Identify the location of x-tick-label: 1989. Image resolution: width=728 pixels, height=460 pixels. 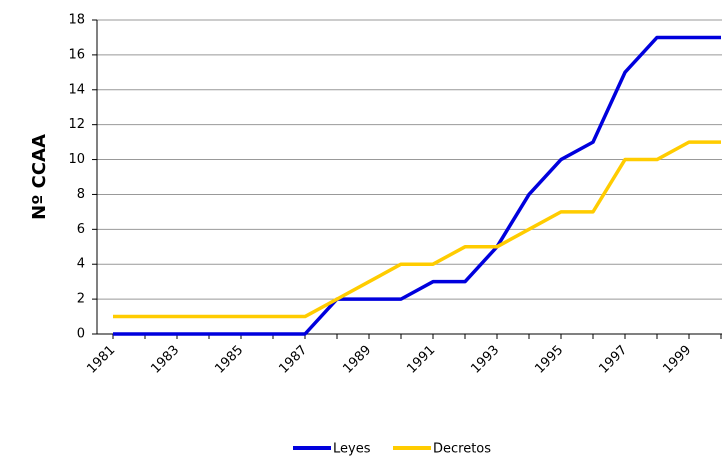
(357, 360).